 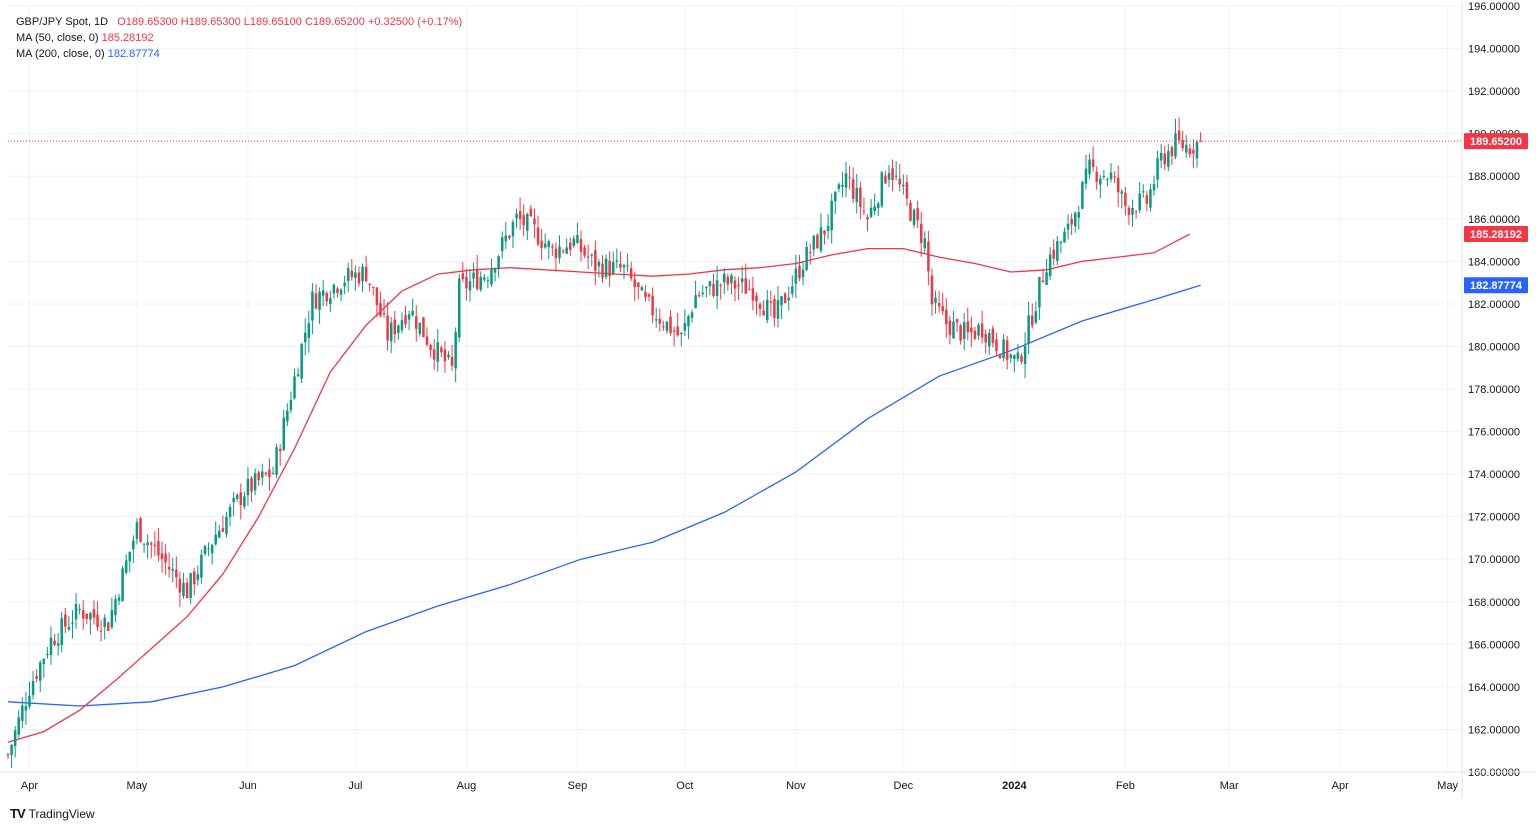 I want to click on price-badge-bg, so click(x=1496, y=285).